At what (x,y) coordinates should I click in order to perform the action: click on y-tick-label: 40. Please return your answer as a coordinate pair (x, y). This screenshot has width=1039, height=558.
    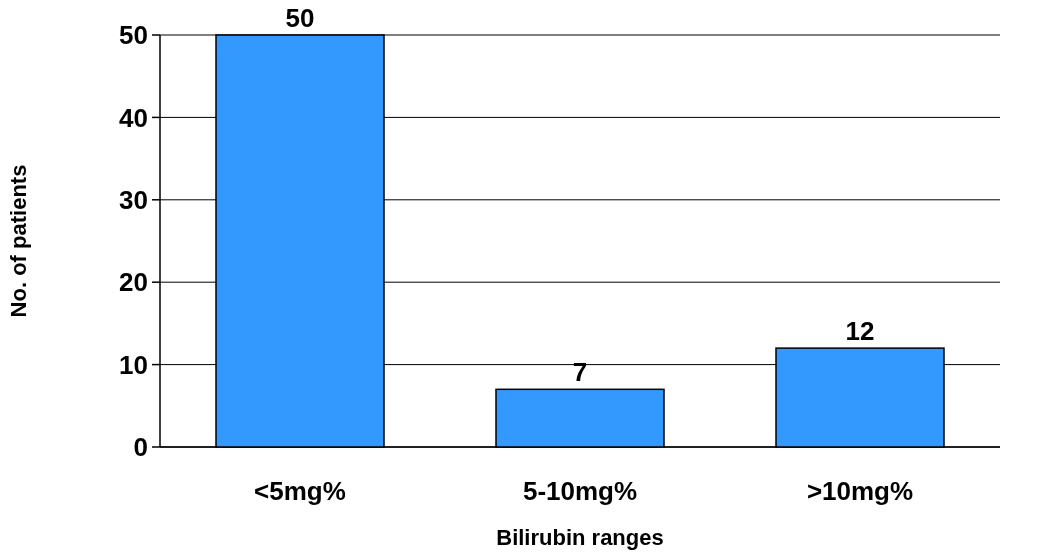
    Looking at the image, I should click on (133, 117).